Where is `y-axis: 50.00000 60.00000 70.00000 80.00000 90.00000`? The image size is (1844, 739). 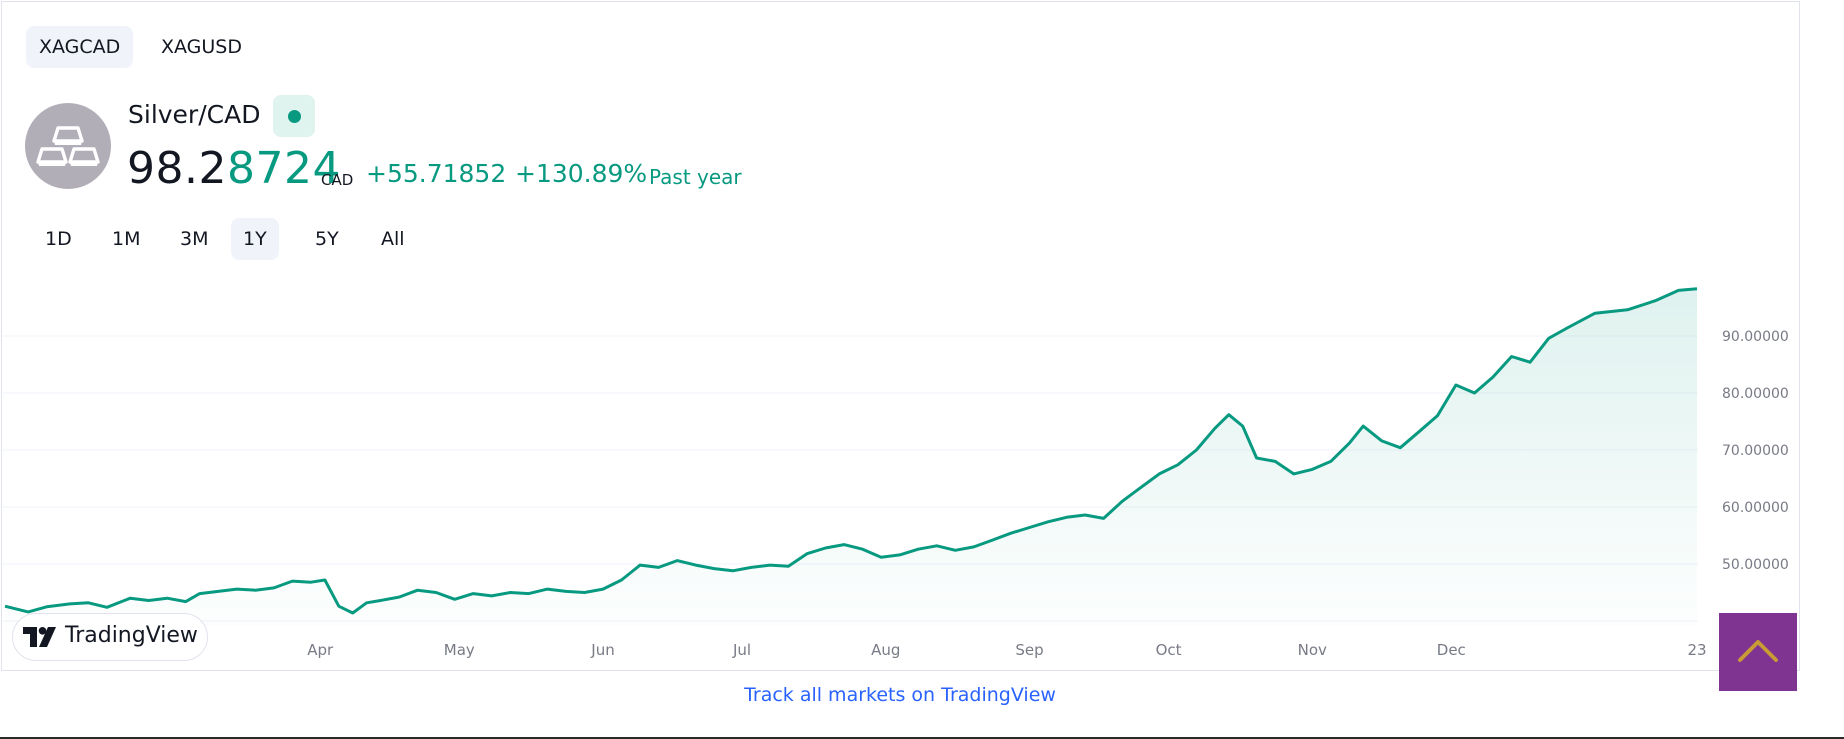
y-axis: 50.00000 60.00000 70.00000 80.00000 90.00000 is located at coordinates (1755, 451).